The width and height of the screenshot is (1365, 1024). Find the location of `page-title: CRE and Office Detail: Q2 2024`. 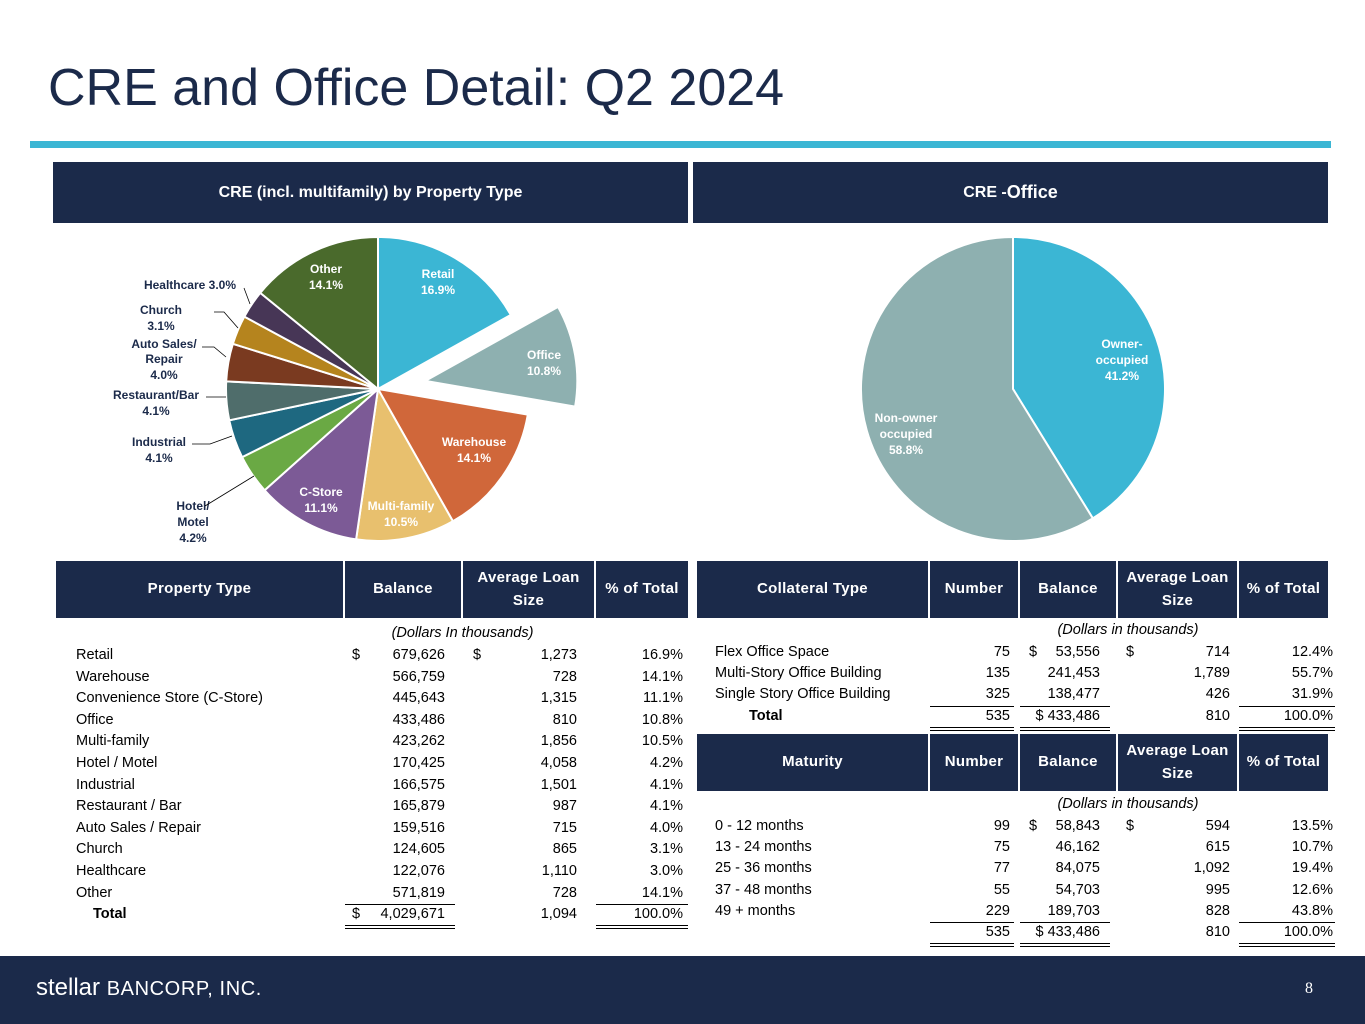

page-title: CRE and Office Detail: Q2 2024 is located at coordinates (416, 88).